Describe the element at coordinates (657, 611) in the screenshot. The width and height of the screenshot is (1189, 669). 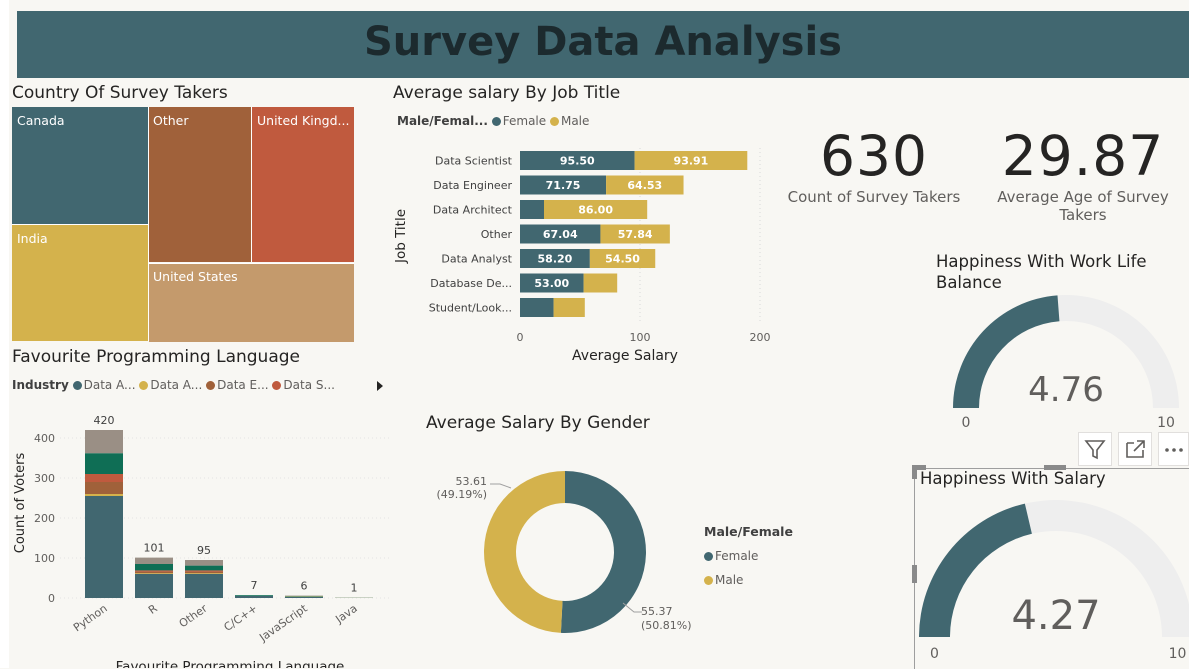
I see `slice-value-label: 55.37` at that location.